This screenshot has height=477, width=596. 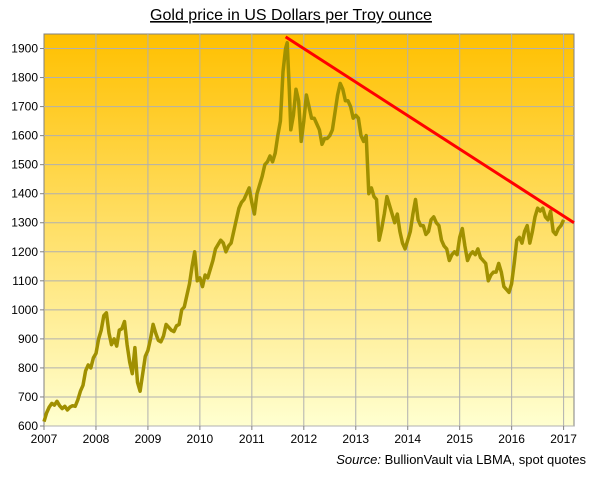 What do you see at coordinates (28, 368) in the screenshot?
I see `y-tick-label: 800` at bounding box center [28, 368].